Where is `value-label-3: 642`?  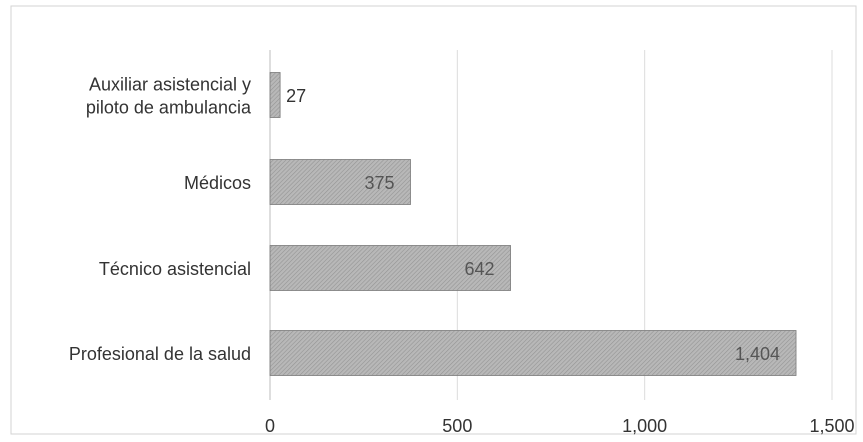 value-label-3: 642 is located at coordinates (479, 269).